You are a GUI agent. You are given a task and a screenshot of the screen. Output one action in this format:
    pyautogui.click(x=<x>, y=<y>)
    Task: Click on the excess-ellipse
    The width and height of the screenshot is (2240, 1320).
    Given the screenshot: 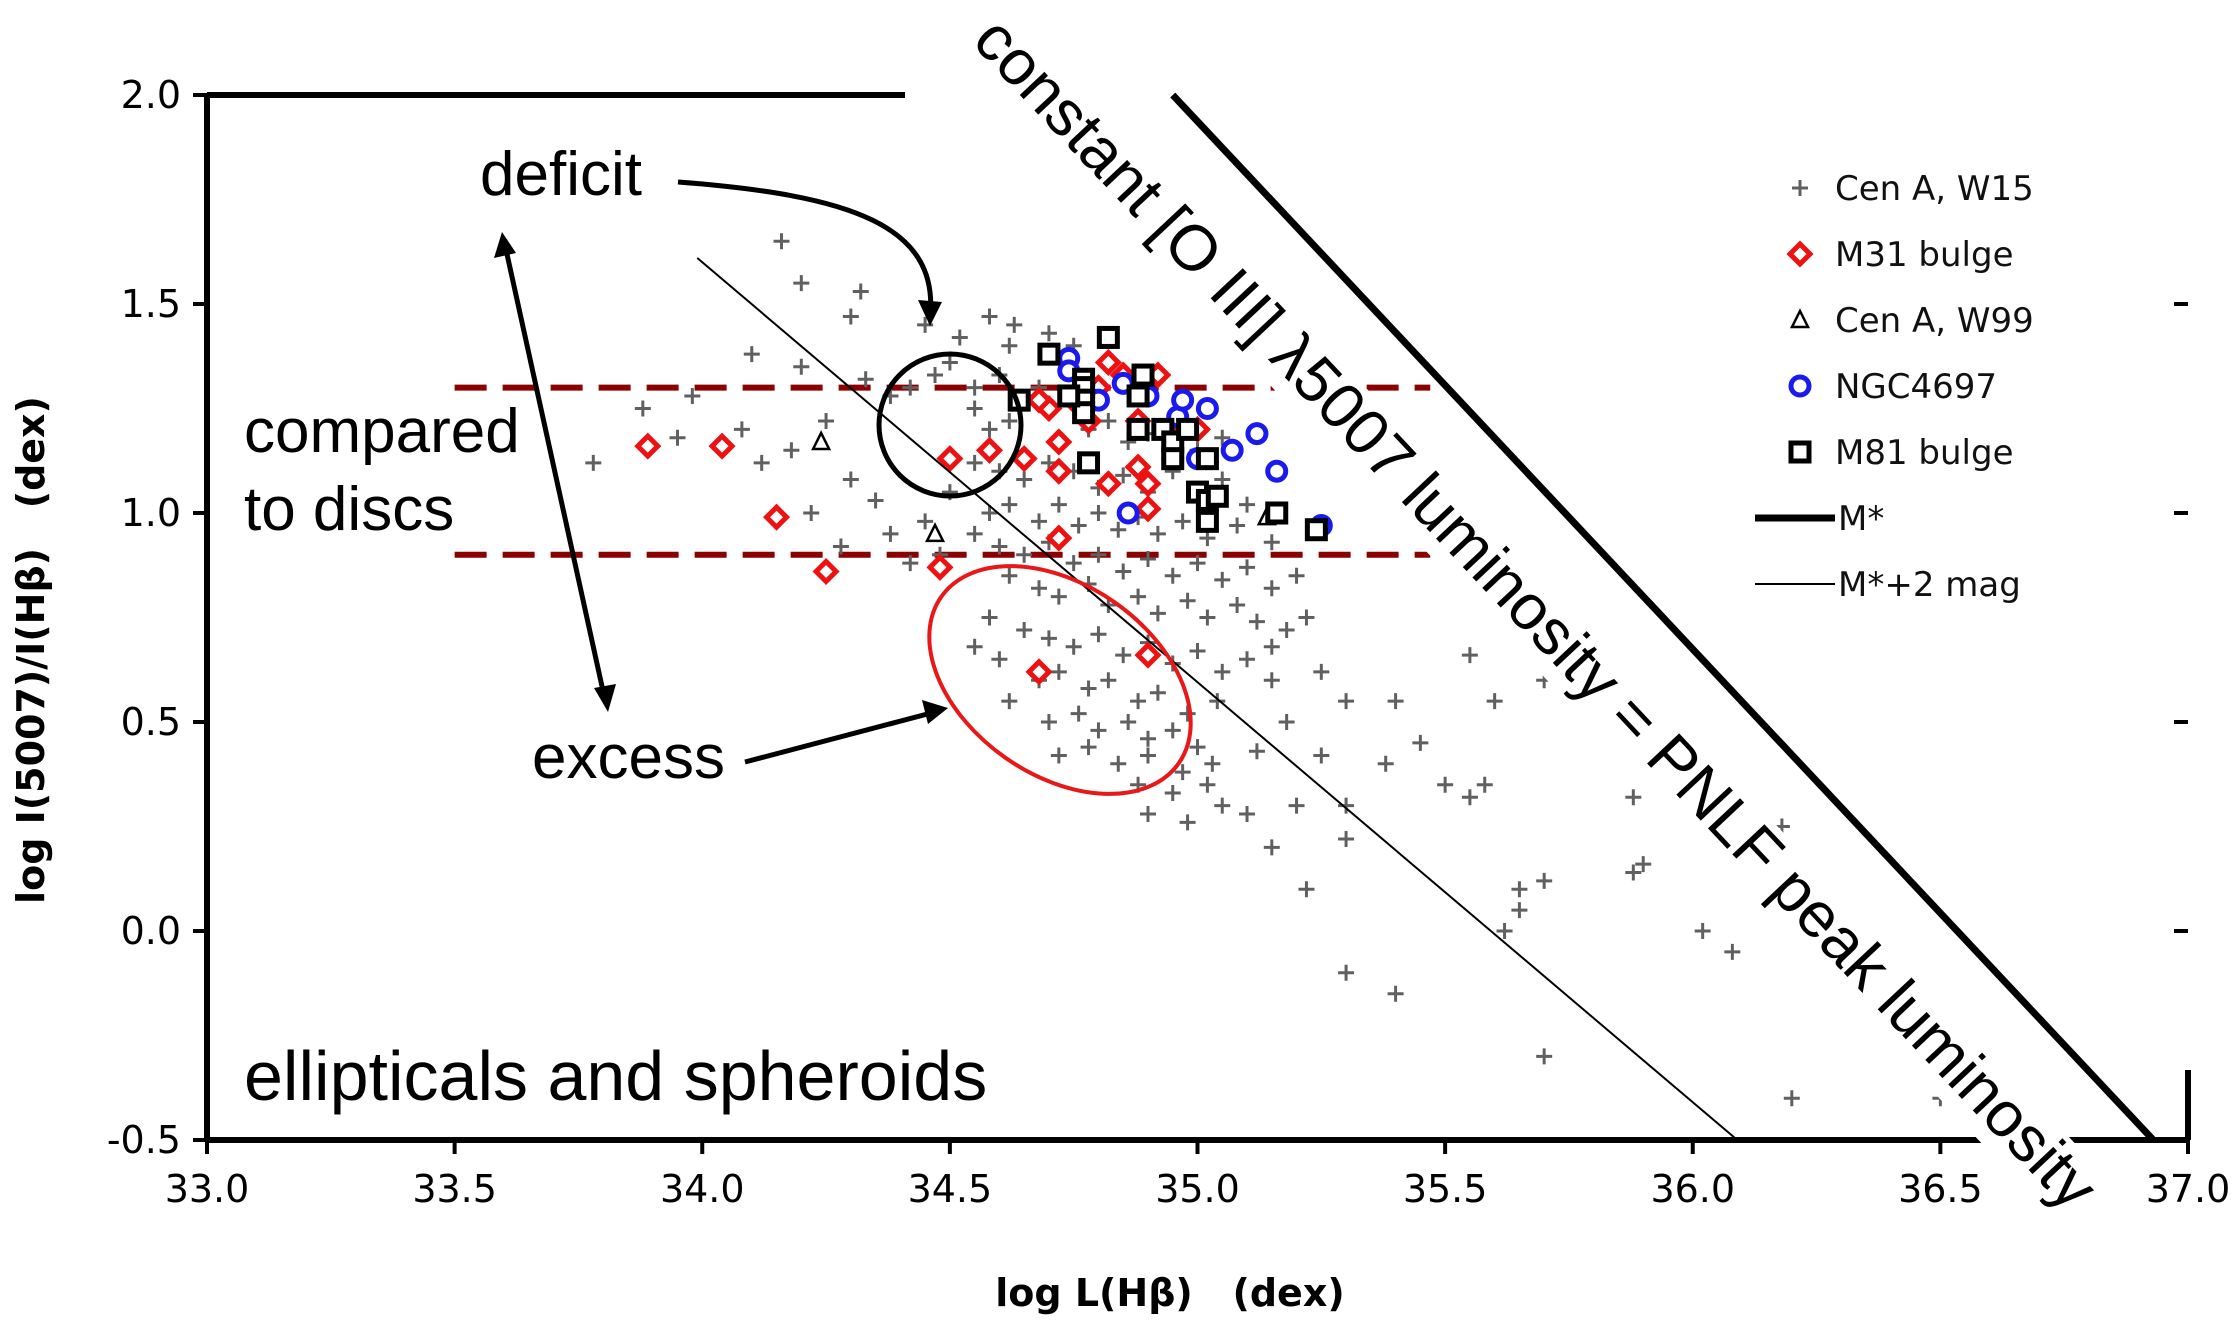 What is the action you would take?
    pyautogui.click(x=1060, y=680)
    